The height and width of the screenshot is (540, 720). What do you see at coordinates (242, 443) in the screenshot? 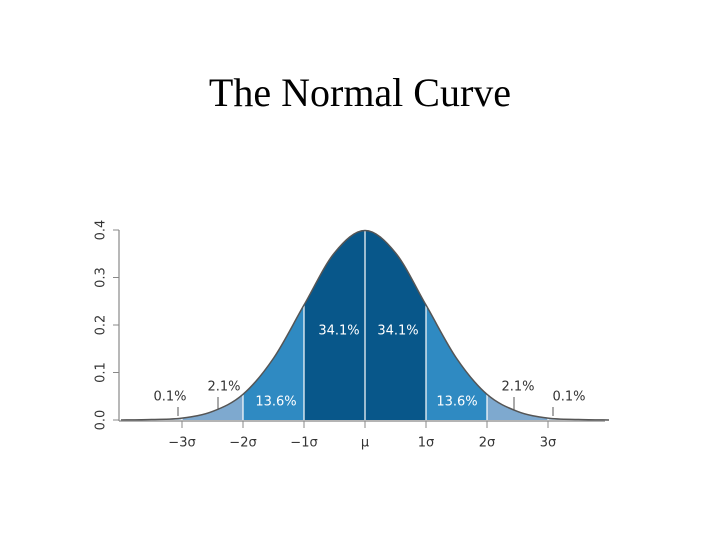
I see `x-tick-label: −2σ` at bounding box center [242, 443].